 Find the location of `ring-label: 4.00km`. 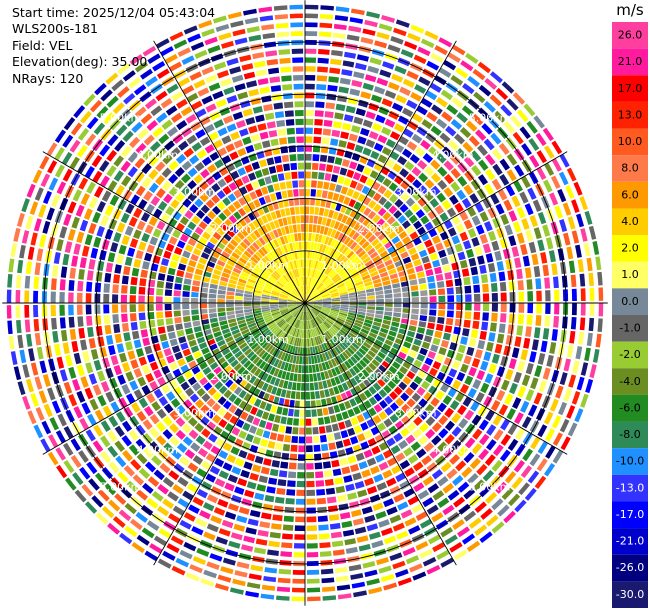

ring-label: 4.00km is located at coordinates (158, 450).